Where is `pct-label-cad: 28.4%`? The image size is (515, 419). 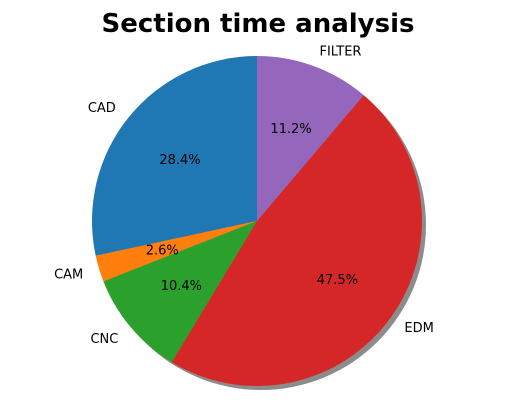 pct-label-cad: 28.4% is located at coordinates (179, 160).